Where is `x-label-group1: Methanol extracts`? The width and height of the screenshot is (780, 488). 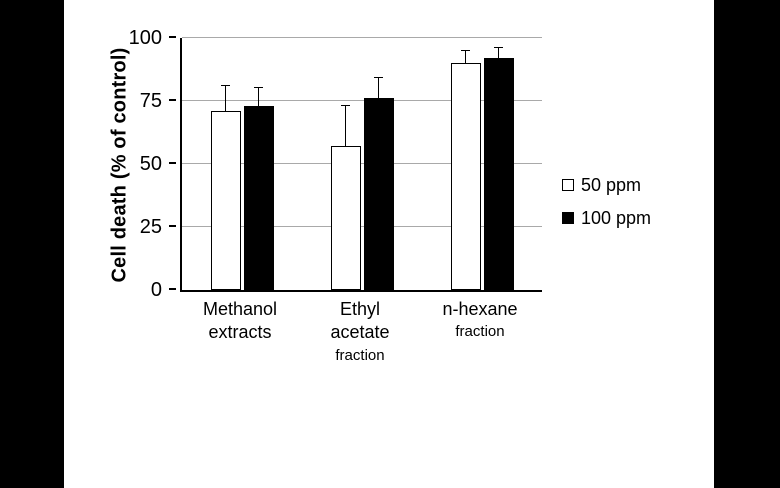 x-label-group1: Methanol extracts is located at coordinates (240, 332).